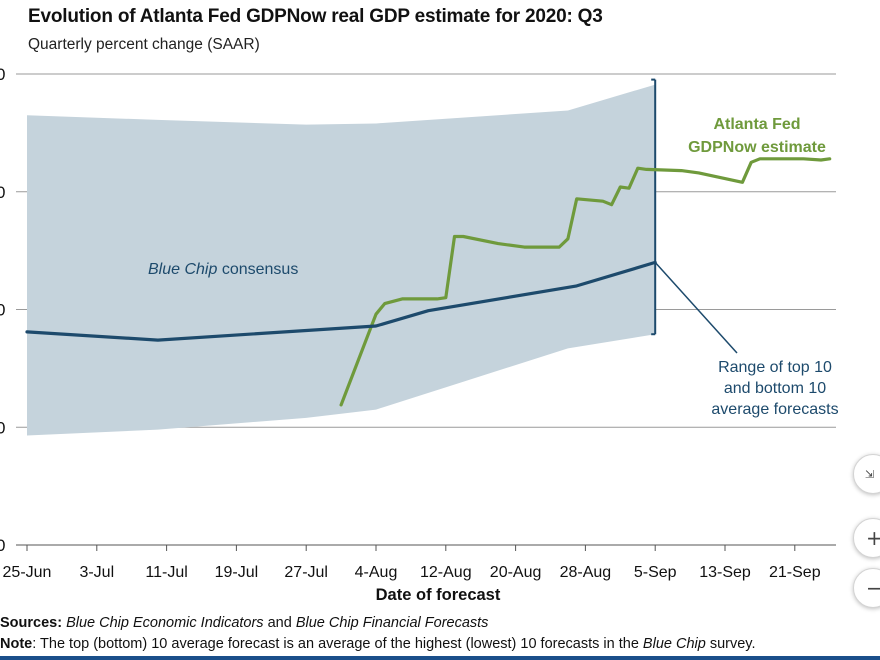  Describe the element at coordinates (516, 572) in the screenshot. I see `x-tick-label: 20-Aug` at that location.